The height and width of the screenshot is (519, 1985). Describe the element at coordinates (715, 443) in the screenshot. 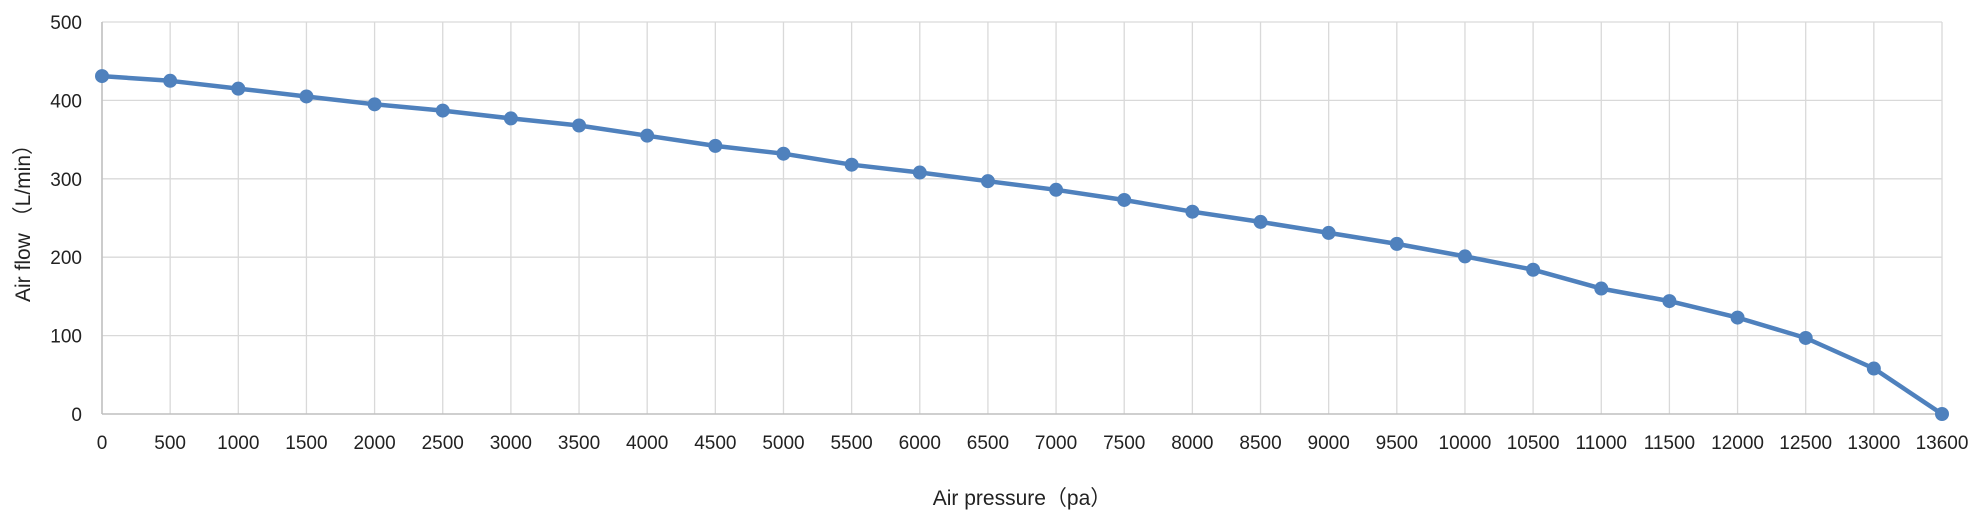

I see `x-tick-label: 4500` at that location.